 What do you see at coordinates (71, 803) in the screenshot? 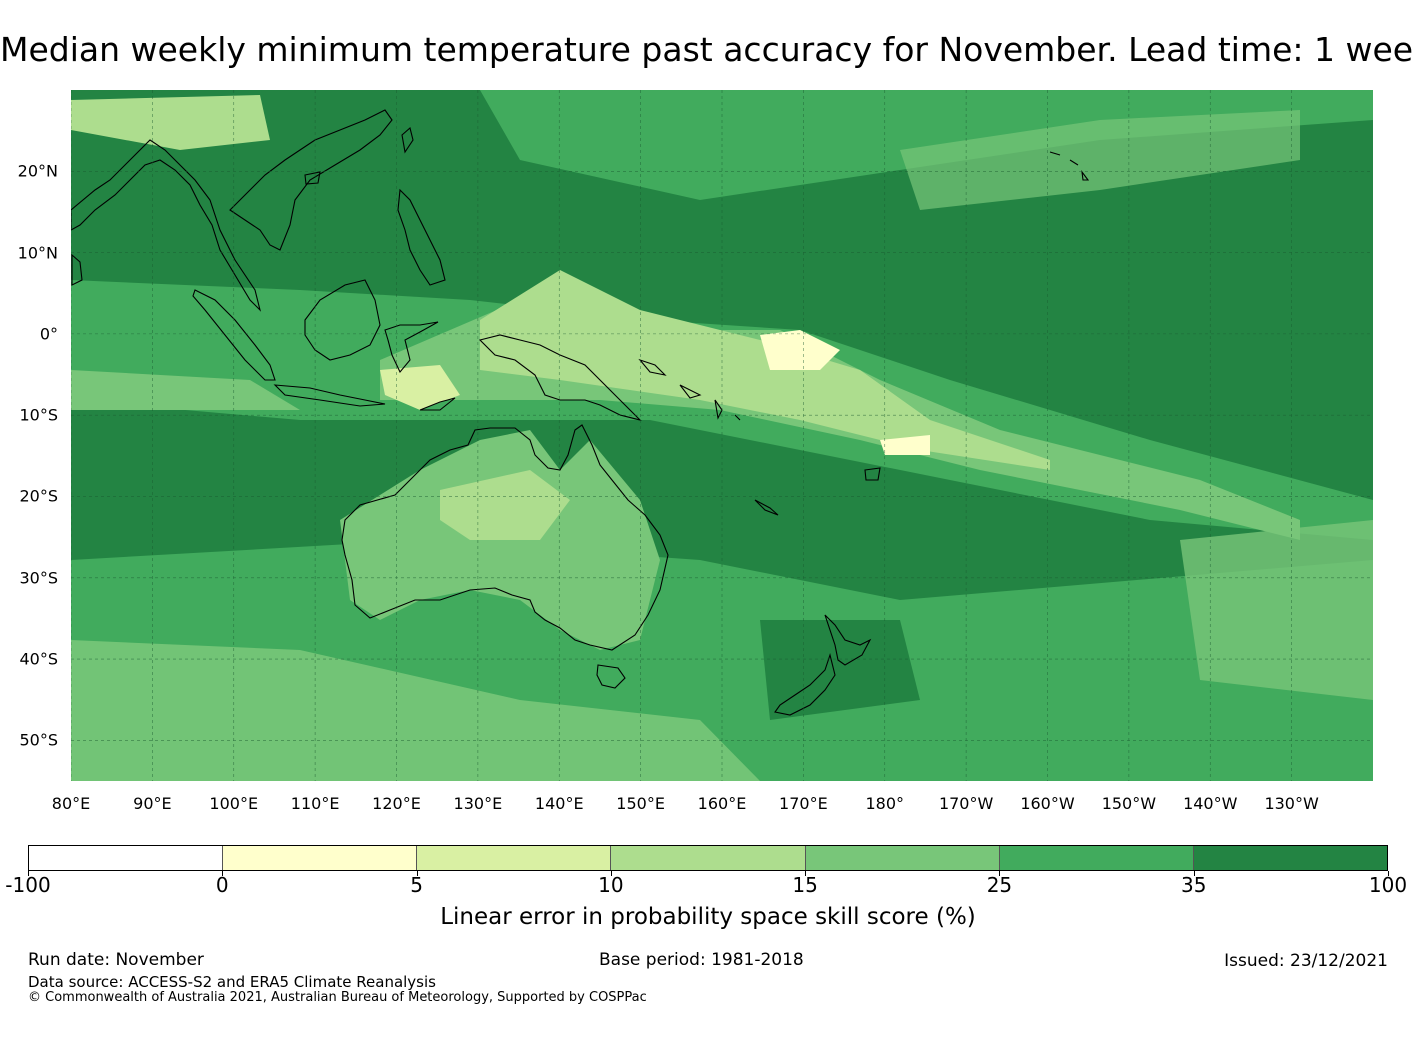
I see `longitude-label: 80°E` at bounding box center [71, 803].